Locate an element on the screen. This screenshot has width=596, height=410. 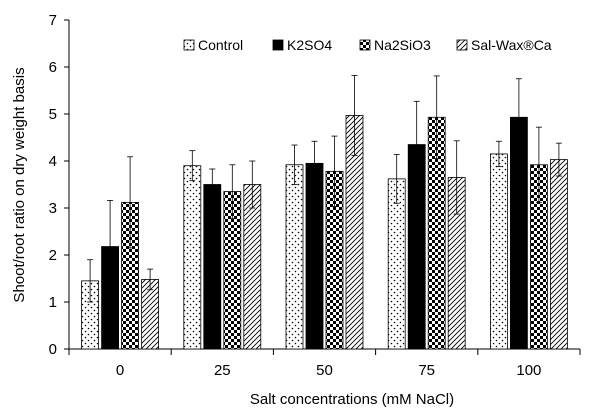
x-tick-label: 25 is located at coordinates (222, 370).